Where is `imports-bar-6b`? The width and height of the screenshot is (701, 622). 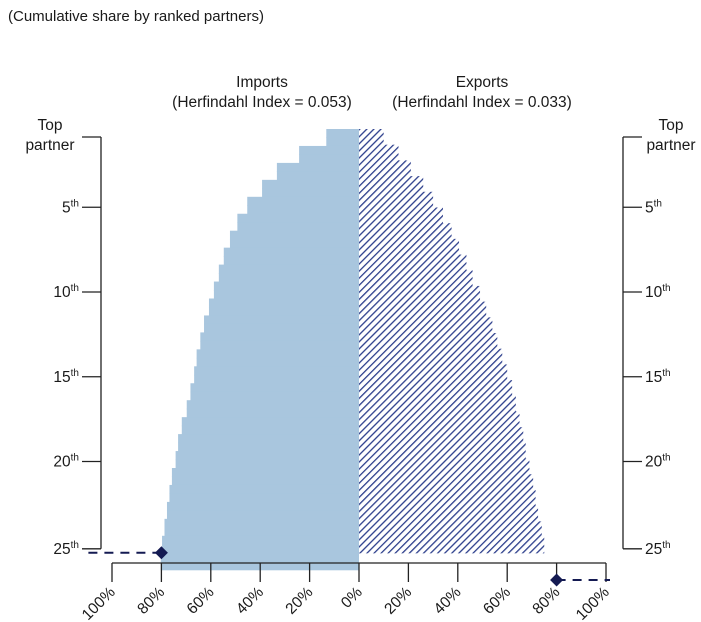
imports-bar-6b is located at coordinates (298, 227).